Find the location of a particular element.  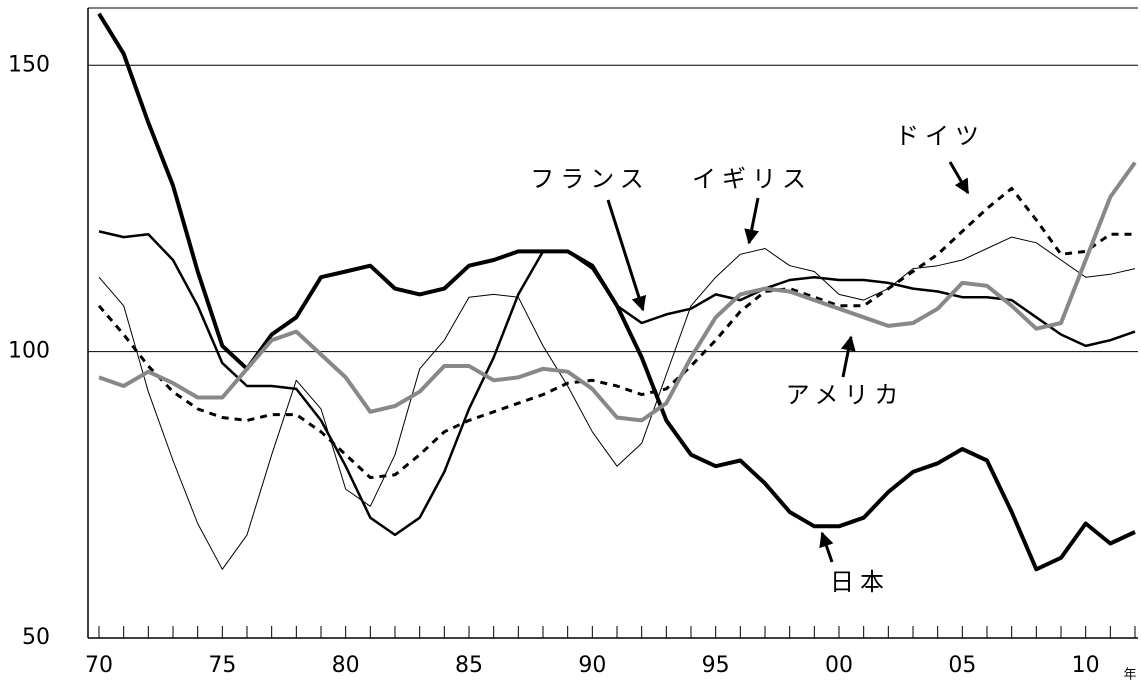

series-label: ドイツ is located at coordinates (940, 136).